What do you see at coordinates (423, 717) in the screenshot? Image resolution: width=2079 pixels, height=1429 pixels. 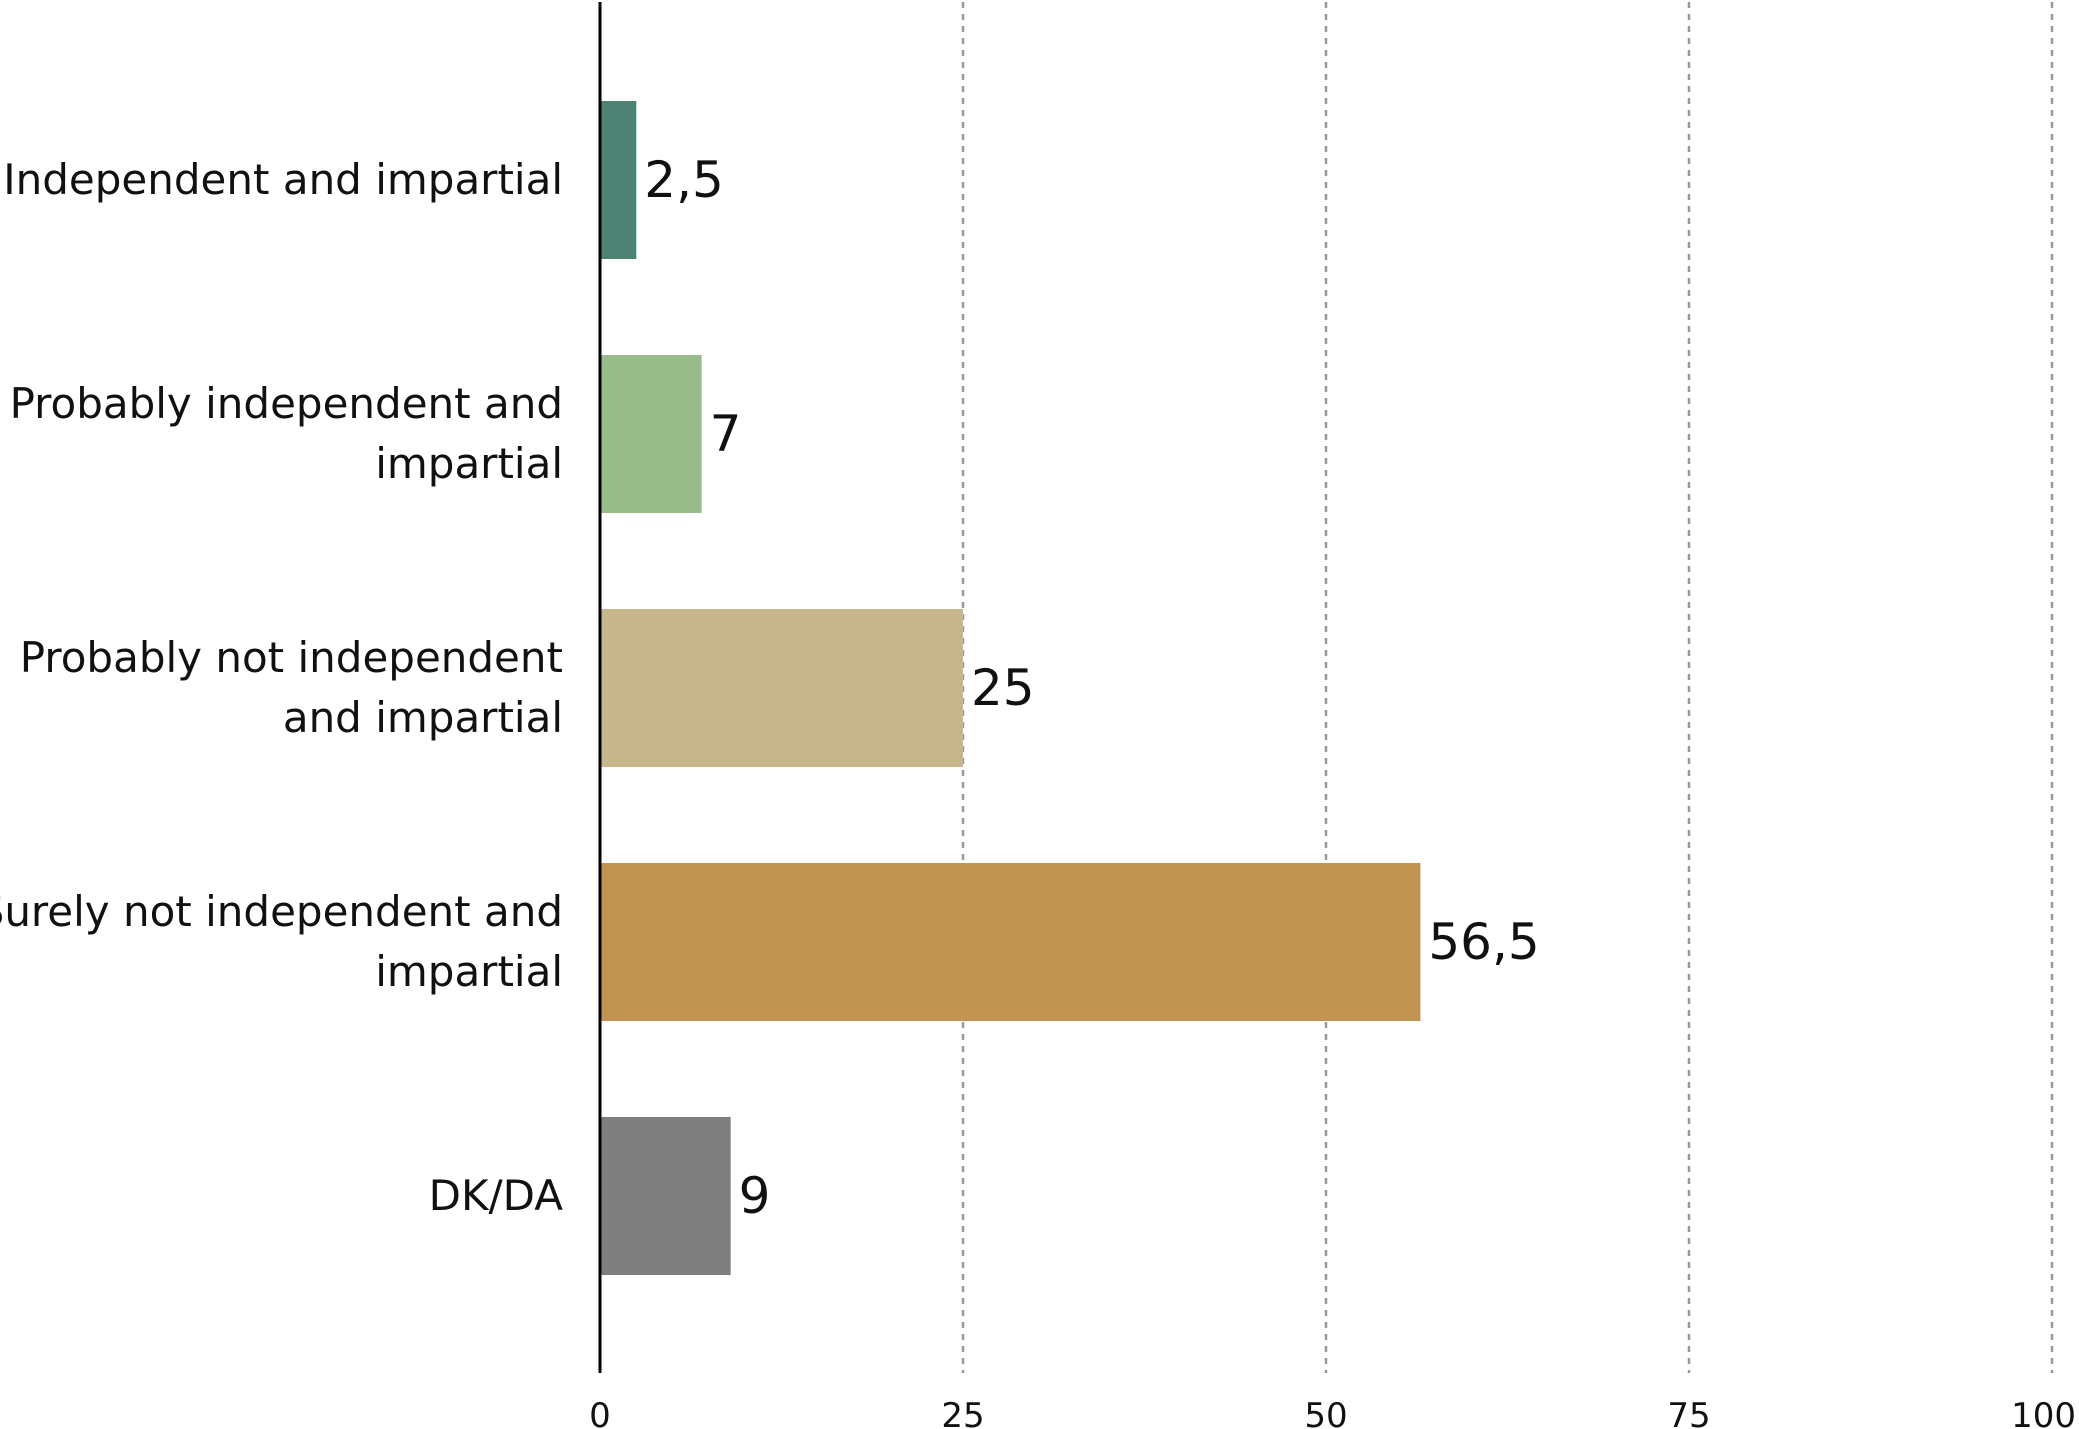 I see `category-label-line: and impartial` at bounding box center [423, 717].